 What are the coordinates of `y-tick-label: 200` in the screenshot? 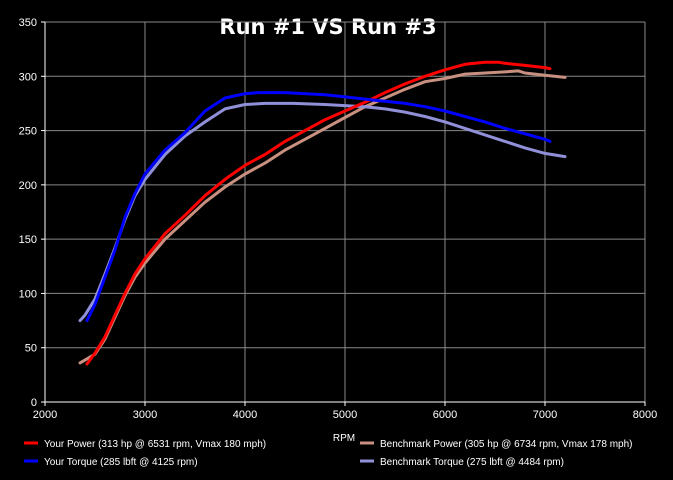 It's located at (28, 186).